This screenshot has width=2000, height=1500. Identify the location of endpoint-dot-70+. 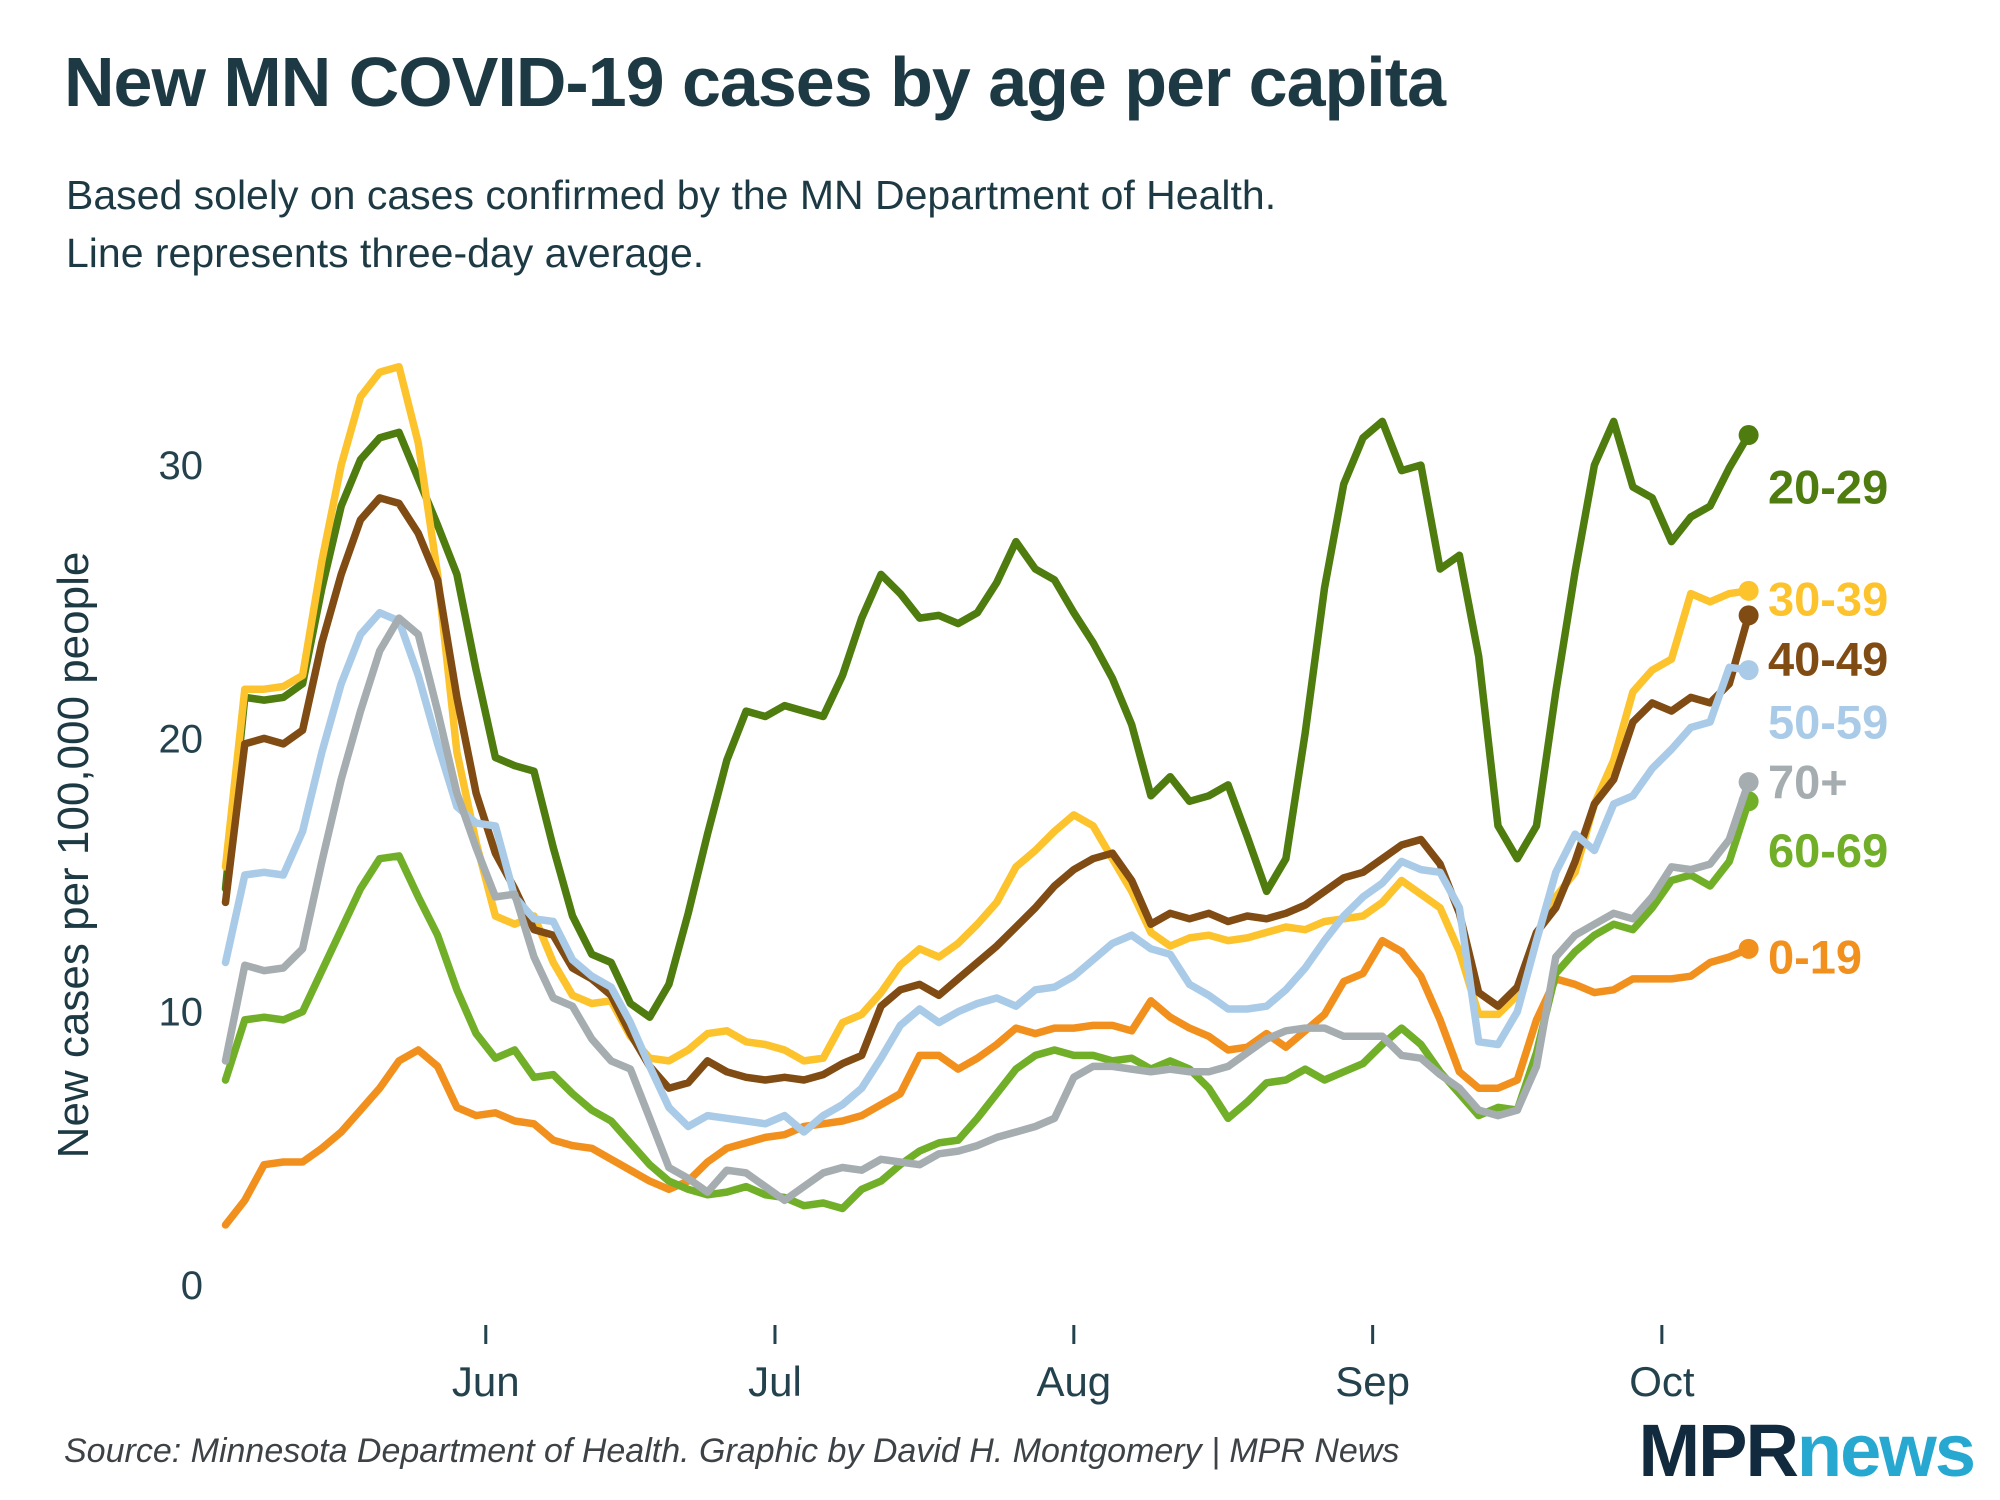
(1748, 782).